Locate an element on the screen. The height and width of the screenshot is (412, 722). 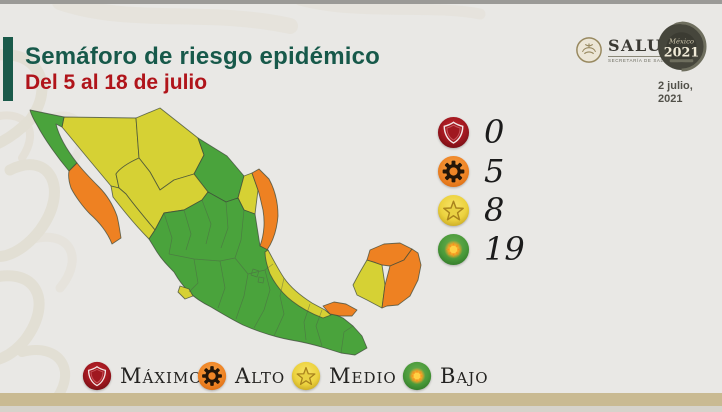
count-row-bajo: 19 is located at coordinates (481, 249).